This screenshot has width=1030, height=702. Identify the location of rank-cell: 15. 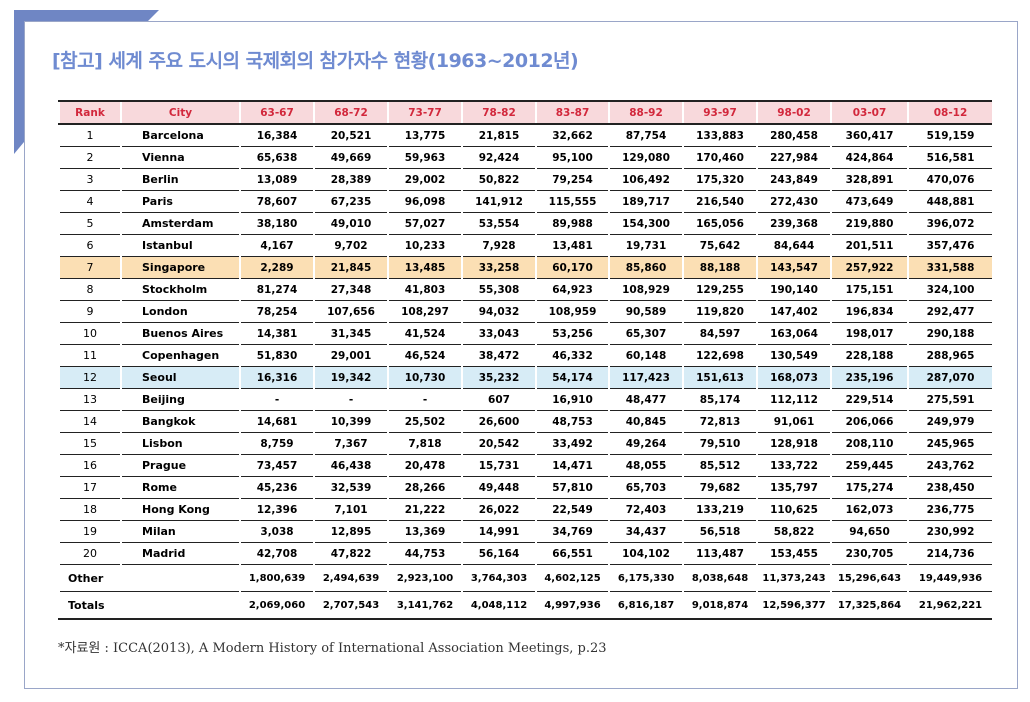
(89, 443).